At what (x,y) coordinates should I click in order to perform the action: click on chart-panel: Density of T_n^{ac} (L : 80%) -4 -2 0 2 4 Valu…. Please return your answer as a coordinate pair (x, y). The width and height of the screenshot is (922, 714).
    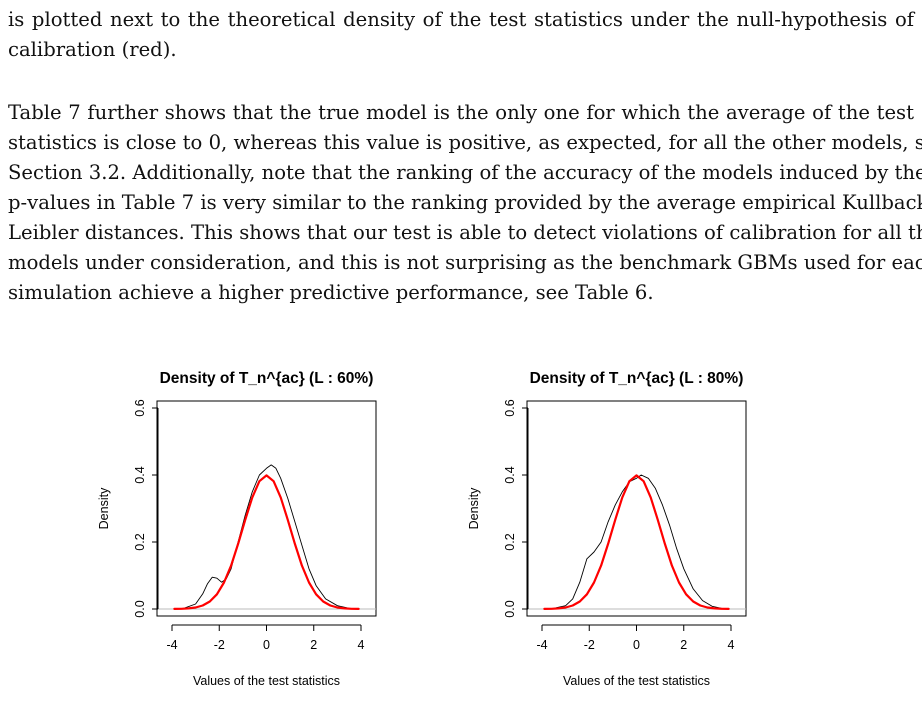
    Looking at the image, I should click on (607, 529).